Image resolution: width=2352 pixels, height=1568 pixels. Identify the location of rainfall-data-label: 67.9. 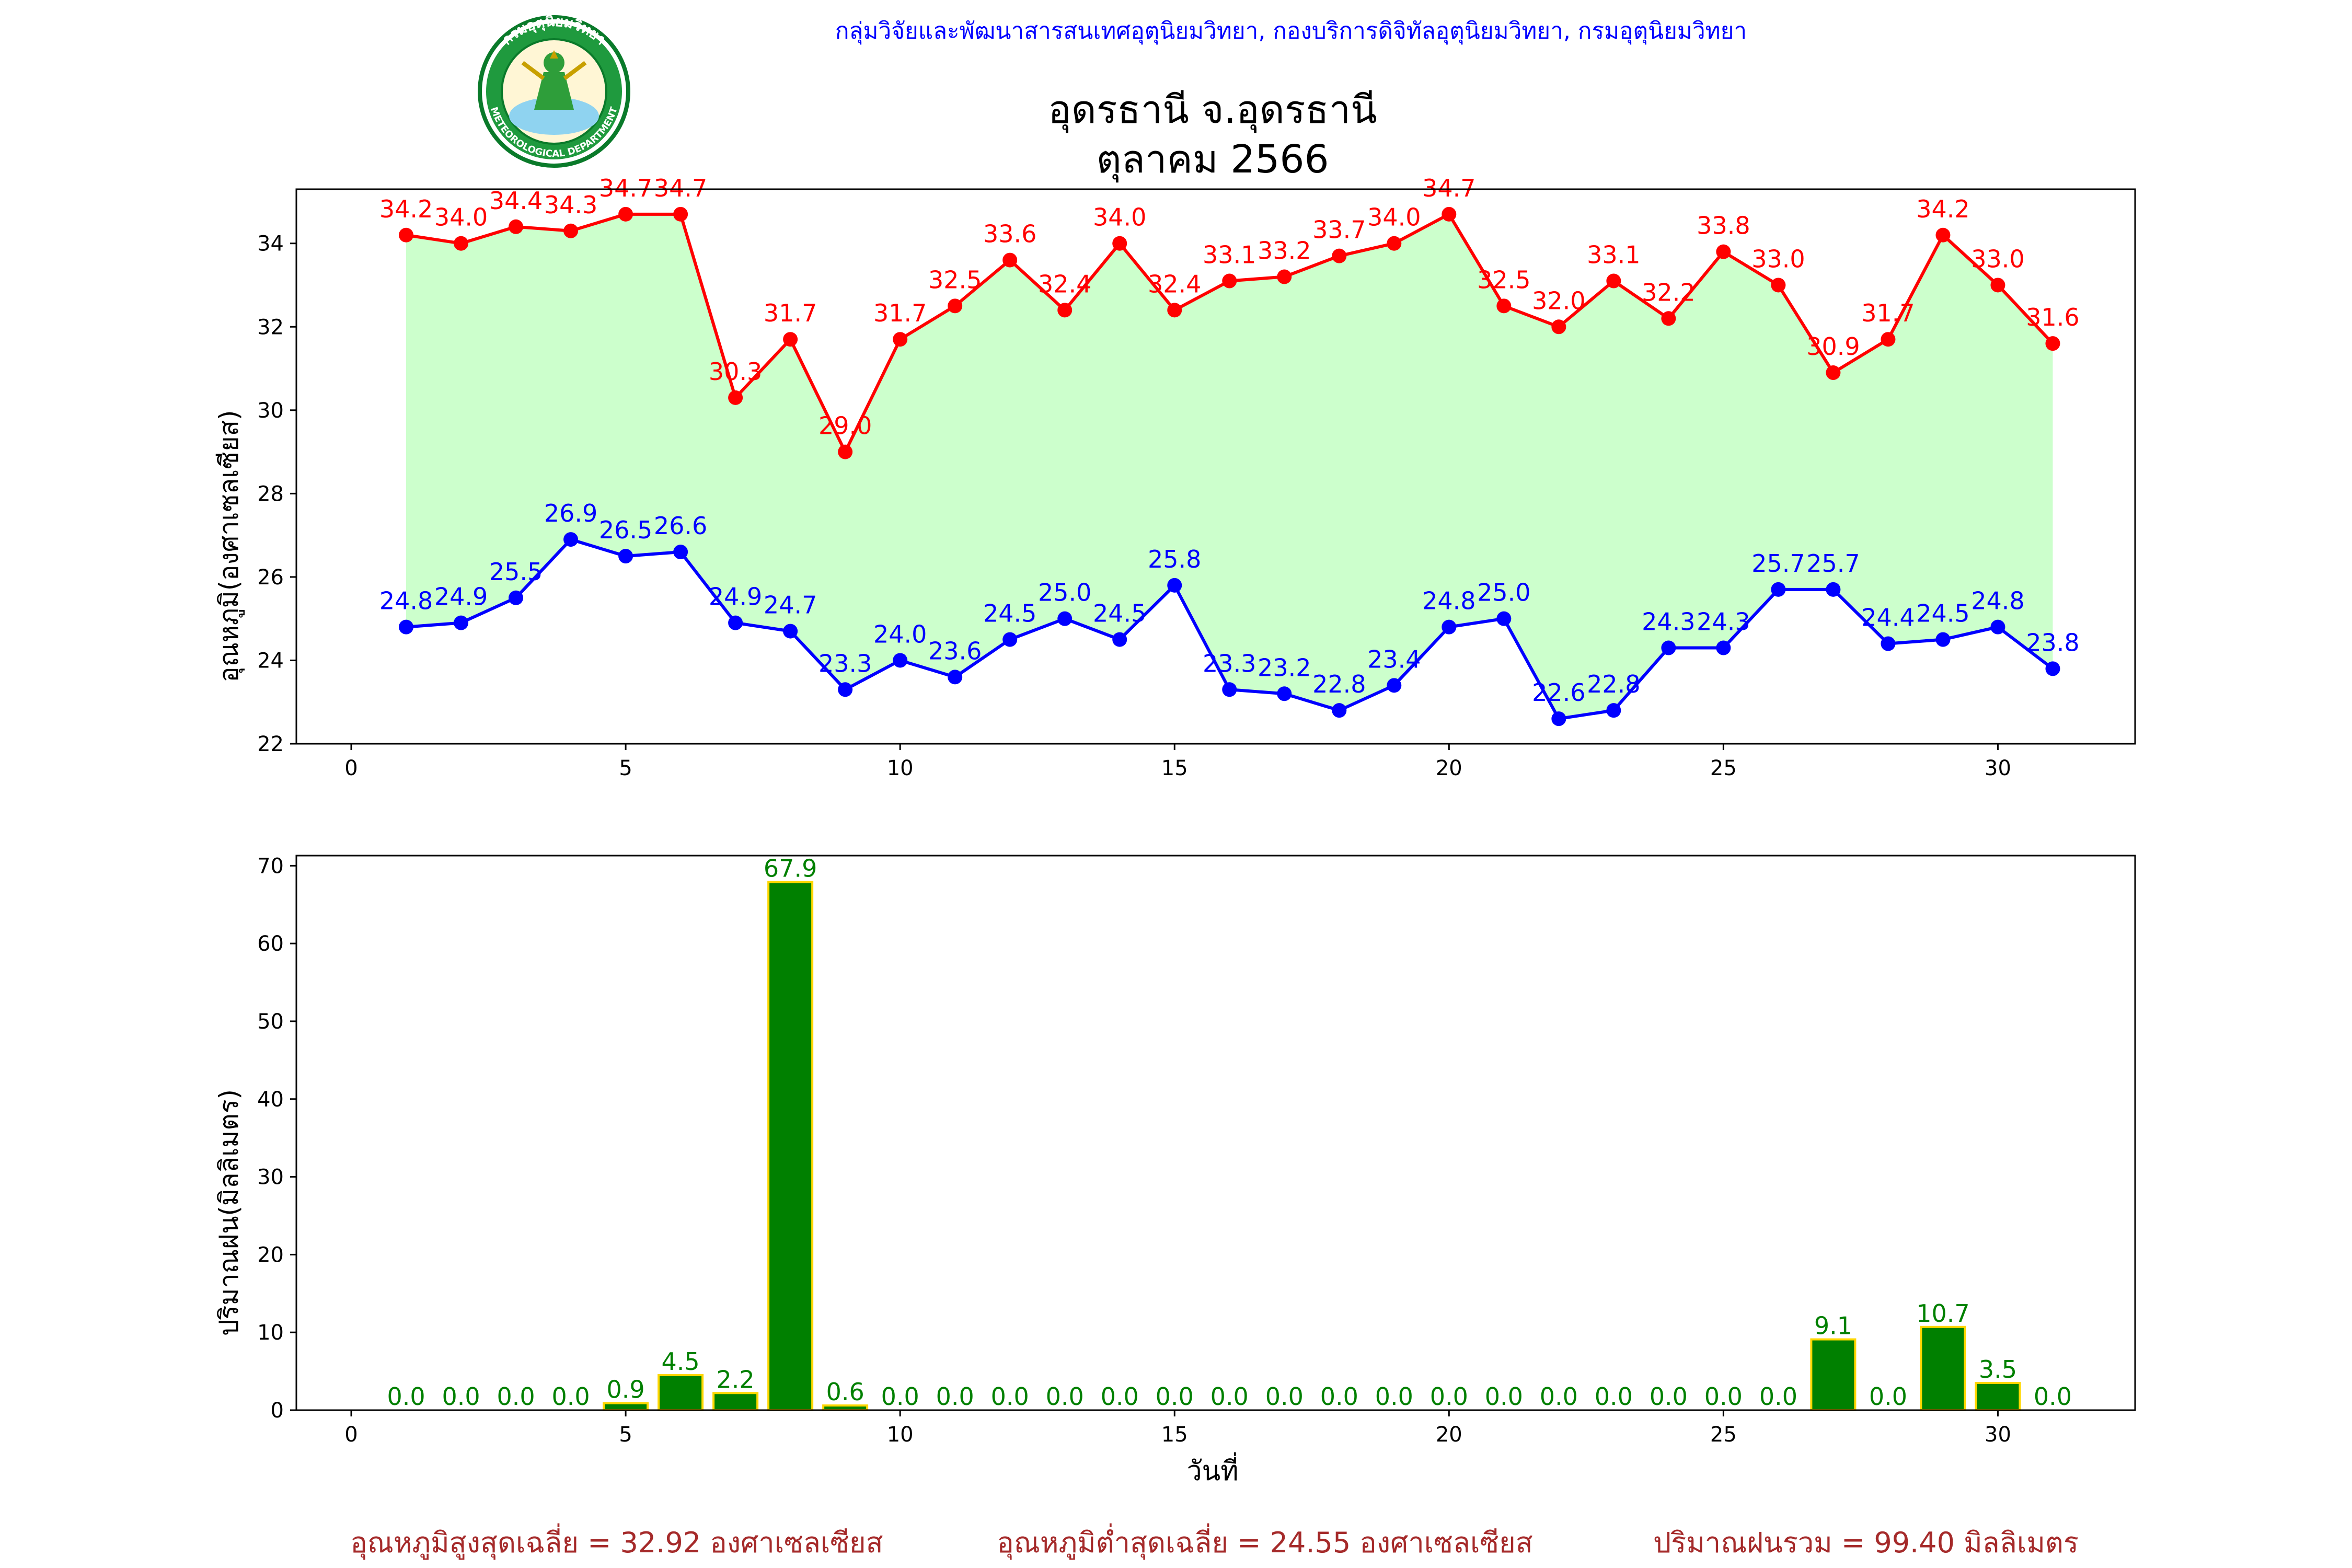
(790, 869).